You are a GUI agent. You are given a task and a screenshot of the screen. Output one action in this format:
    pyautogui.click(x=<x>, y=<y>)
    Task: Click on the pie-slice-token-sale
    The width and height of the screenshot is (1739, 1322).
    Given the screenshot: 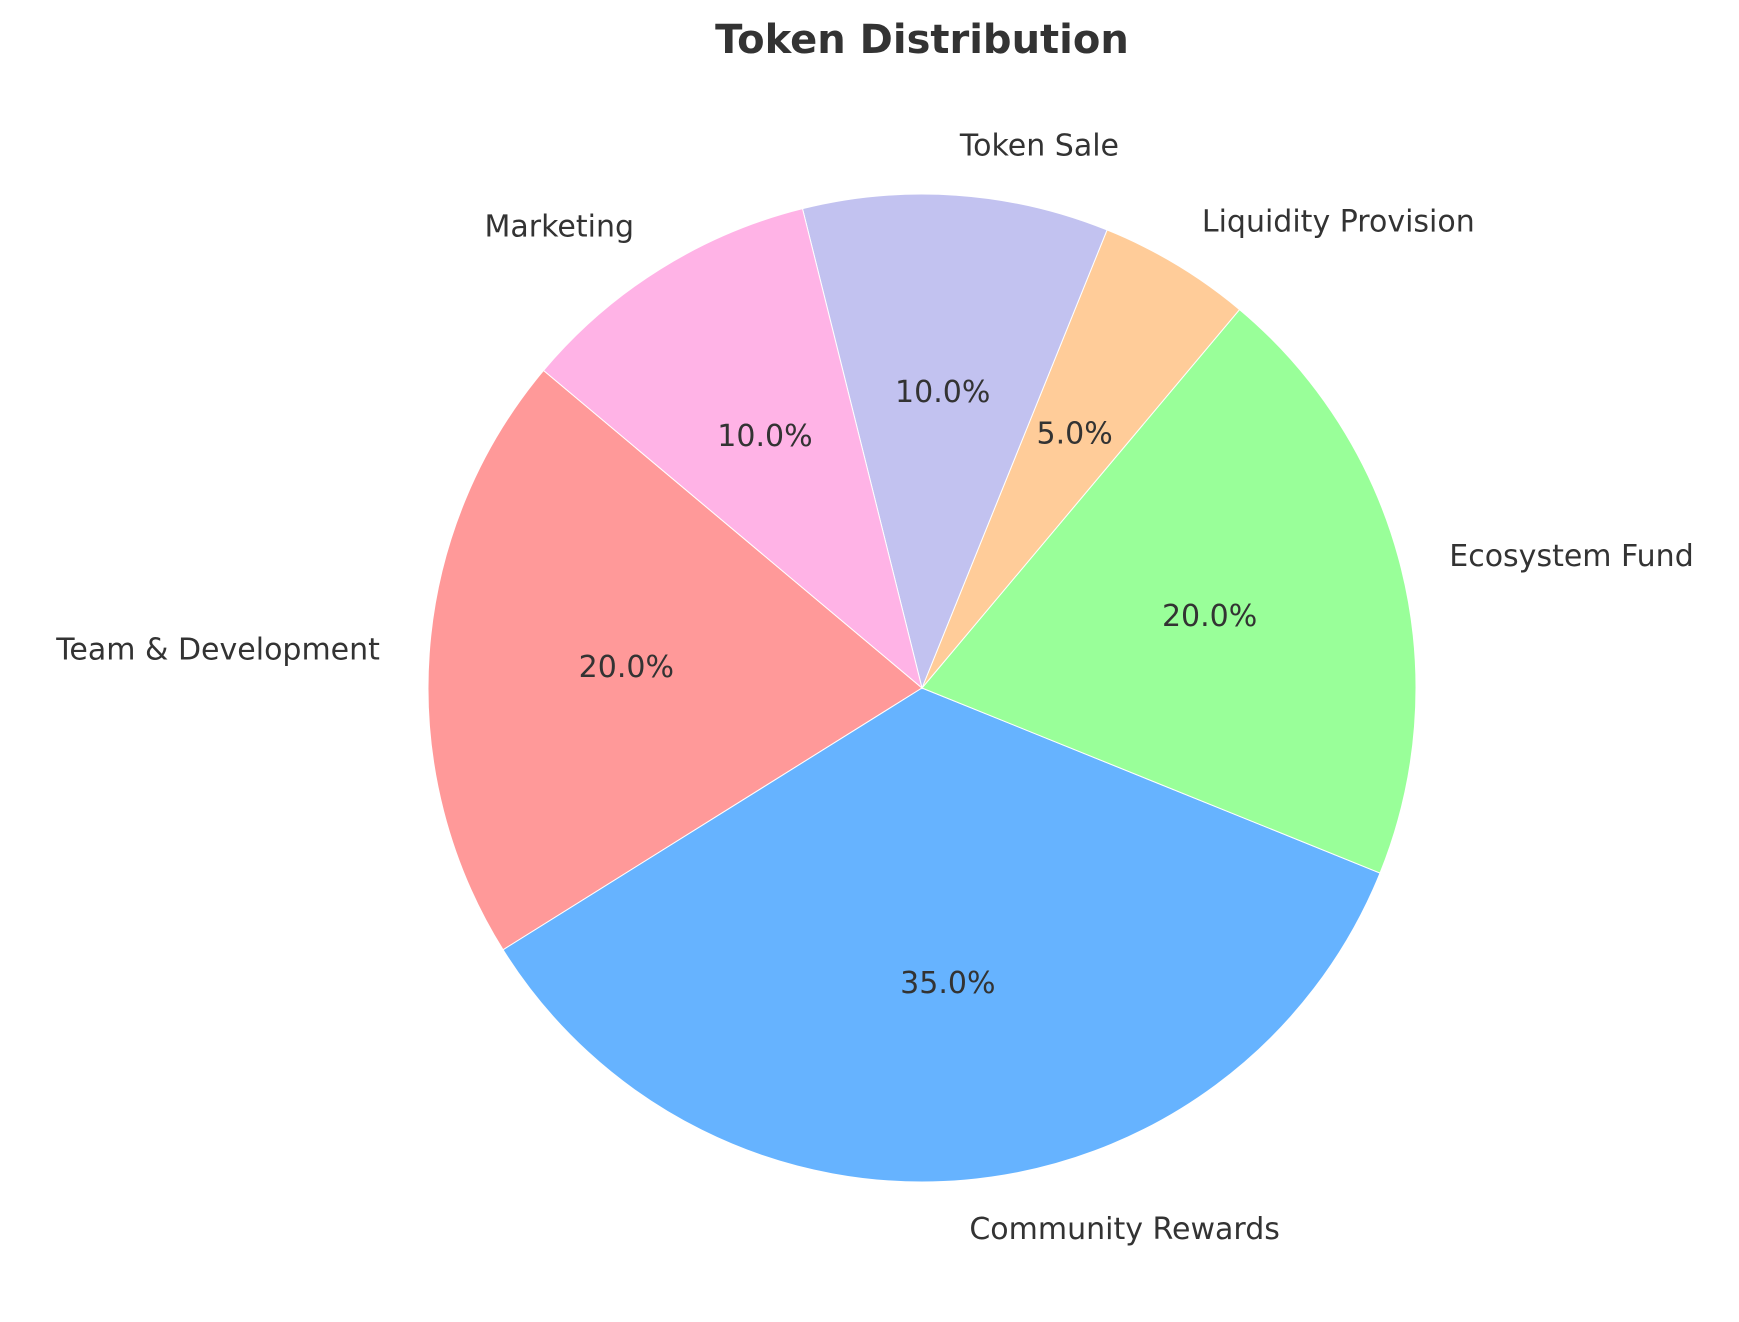 What is the action you would take?
    pyautogui.click(x=954, y=441)
    